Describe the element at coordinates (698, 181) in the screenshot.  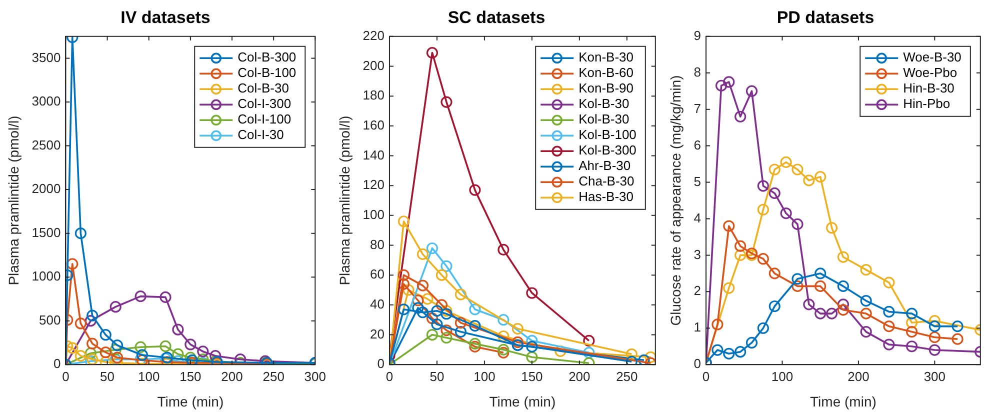
I see `y-tick-label: 5` at that location.